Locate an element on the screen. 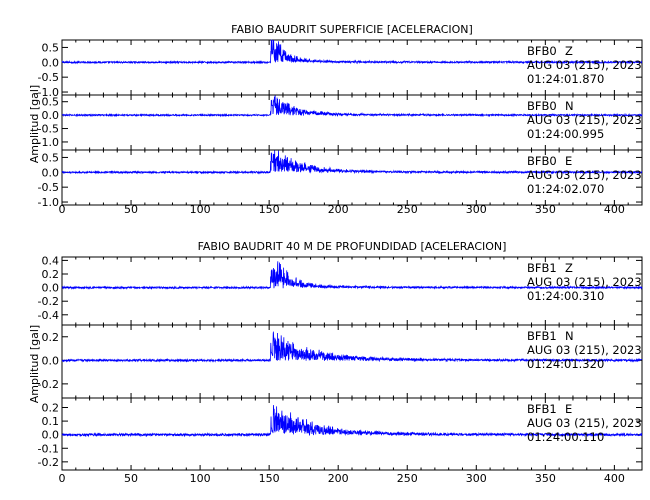  trace-station-label: BFB0 N is located at coordinates (550, 106).